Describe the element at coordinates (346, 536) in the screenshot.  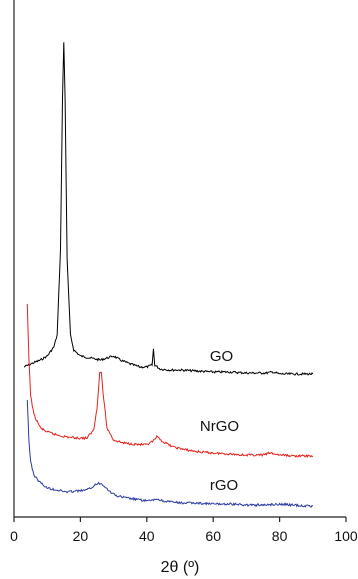
I see `x-tick-label: 100` at that location.